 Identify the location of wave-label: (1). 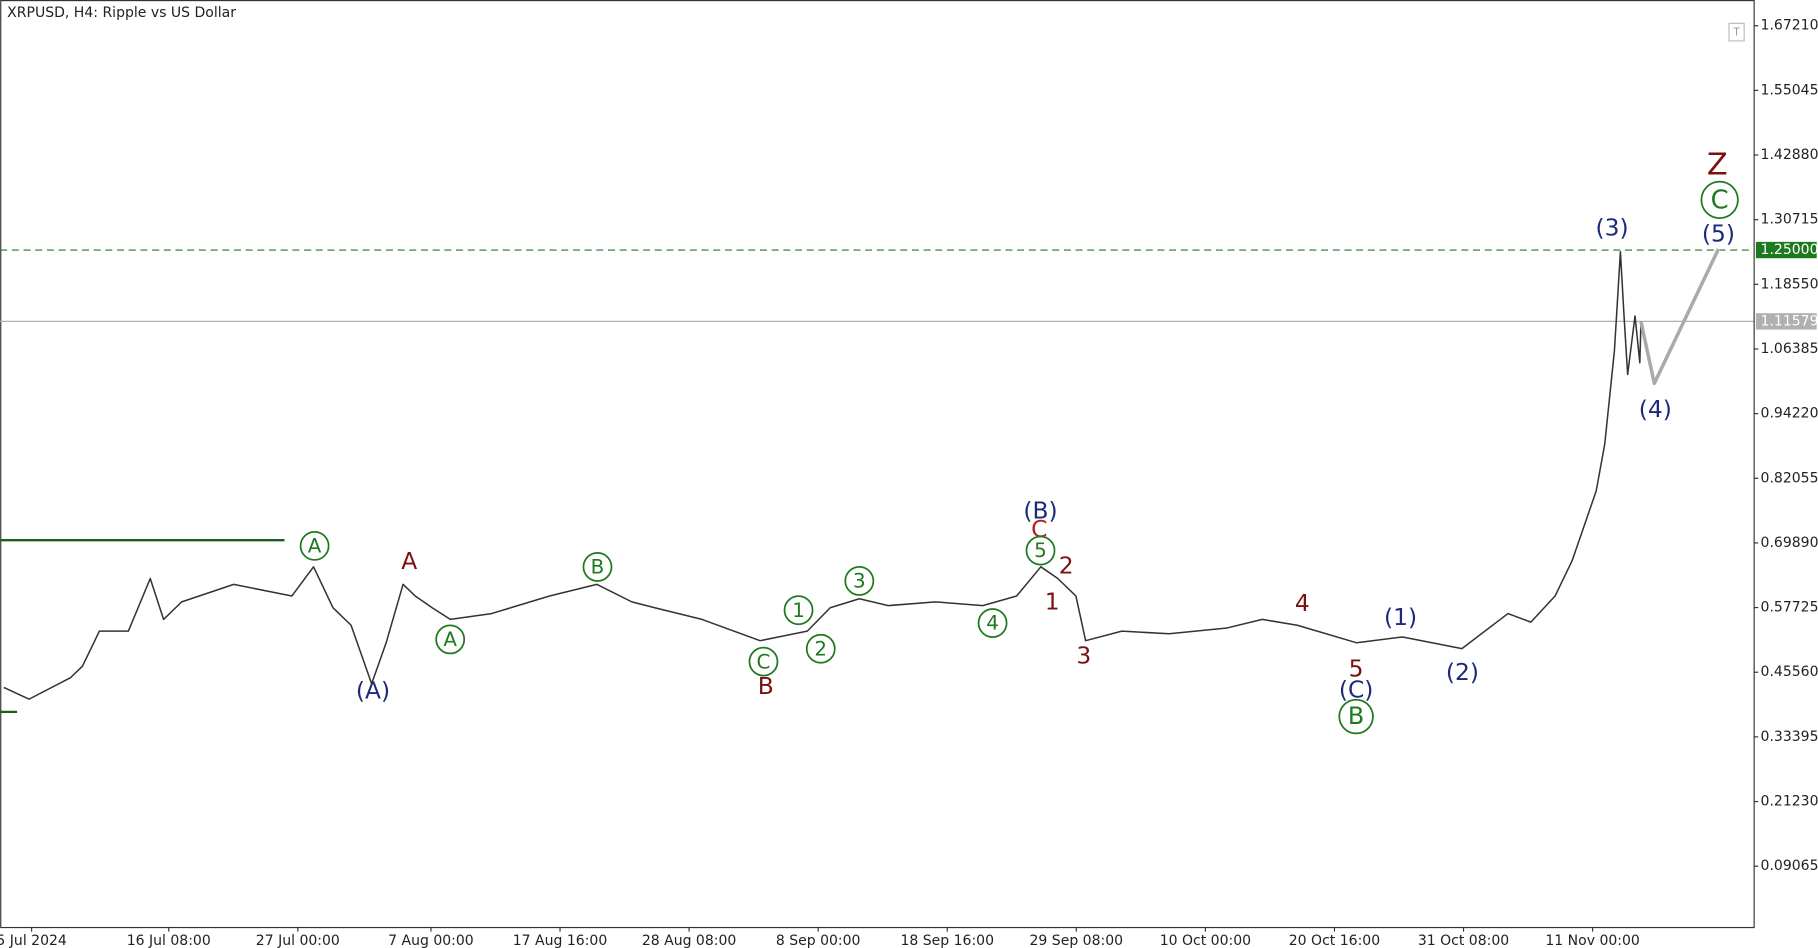
(1400, 617).